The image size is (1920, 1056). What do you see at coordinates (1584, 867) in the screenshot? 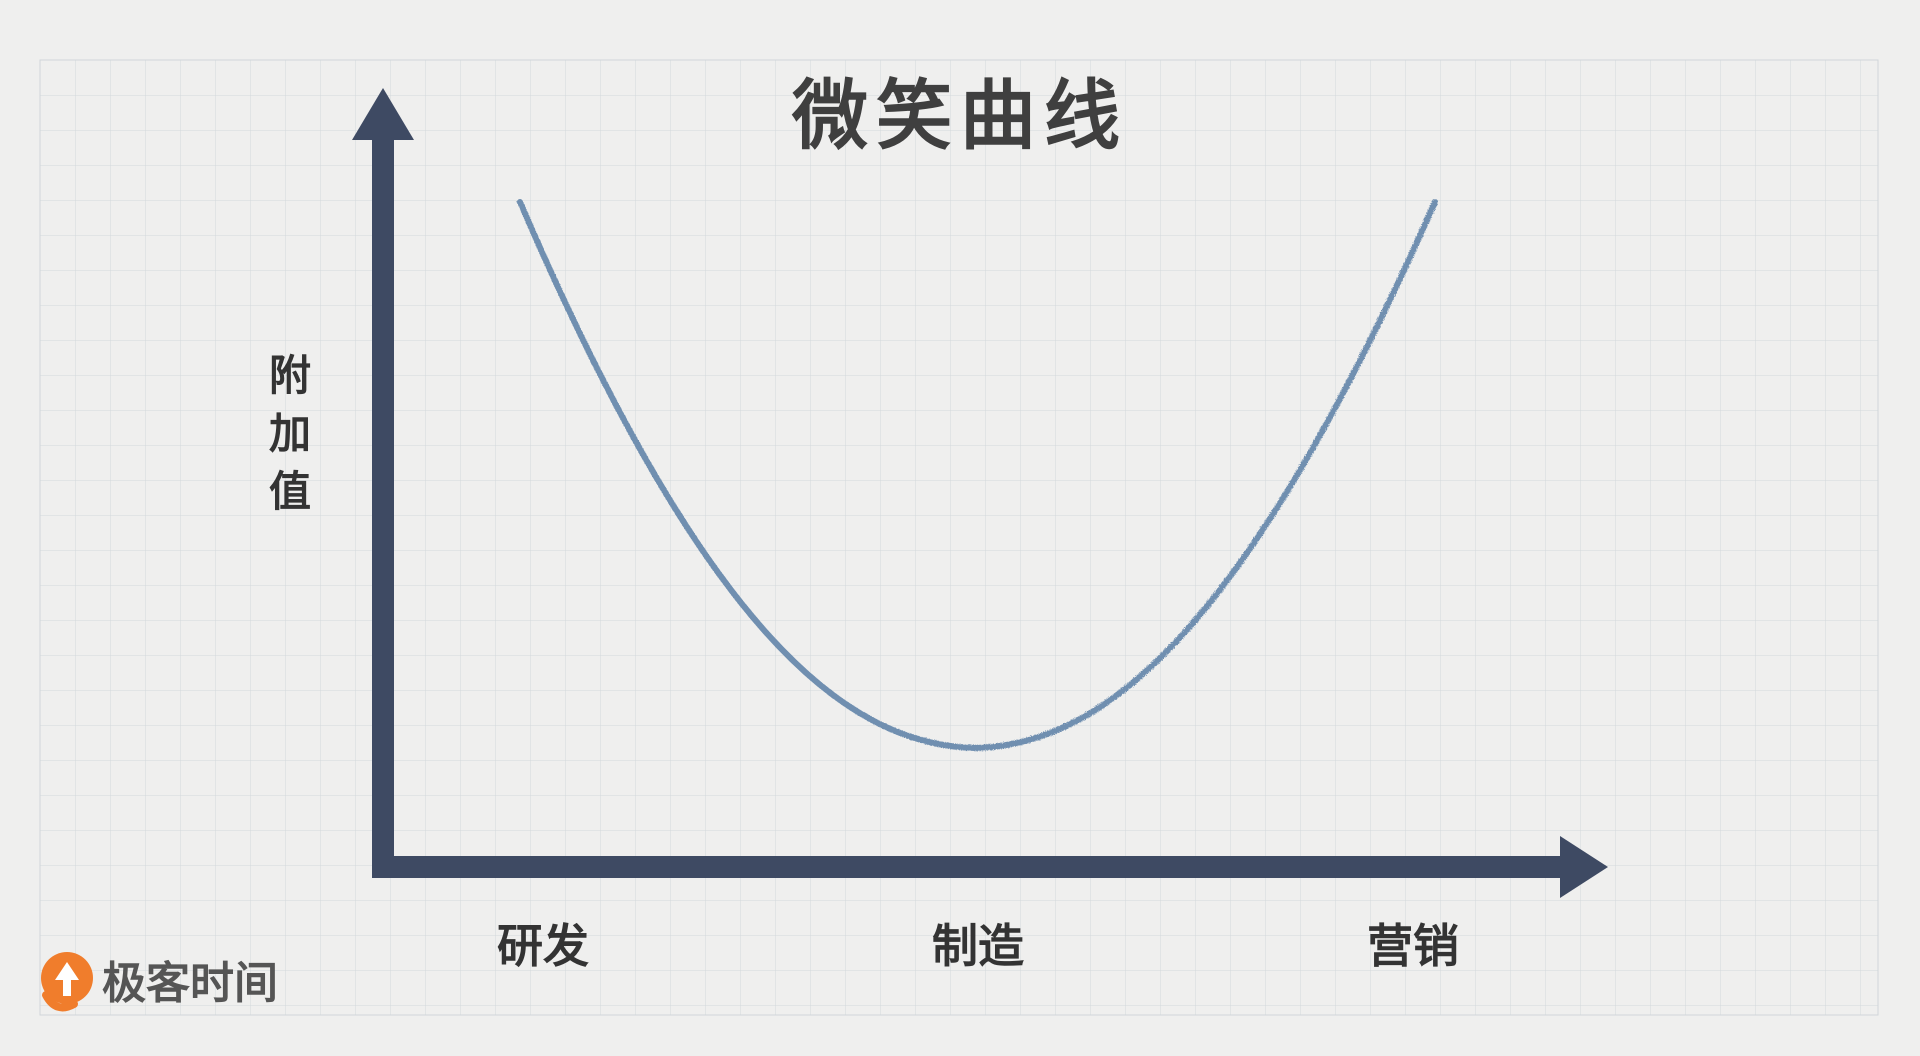
I see `x-axis-arrowhead` at bounding box center [1584, 867].